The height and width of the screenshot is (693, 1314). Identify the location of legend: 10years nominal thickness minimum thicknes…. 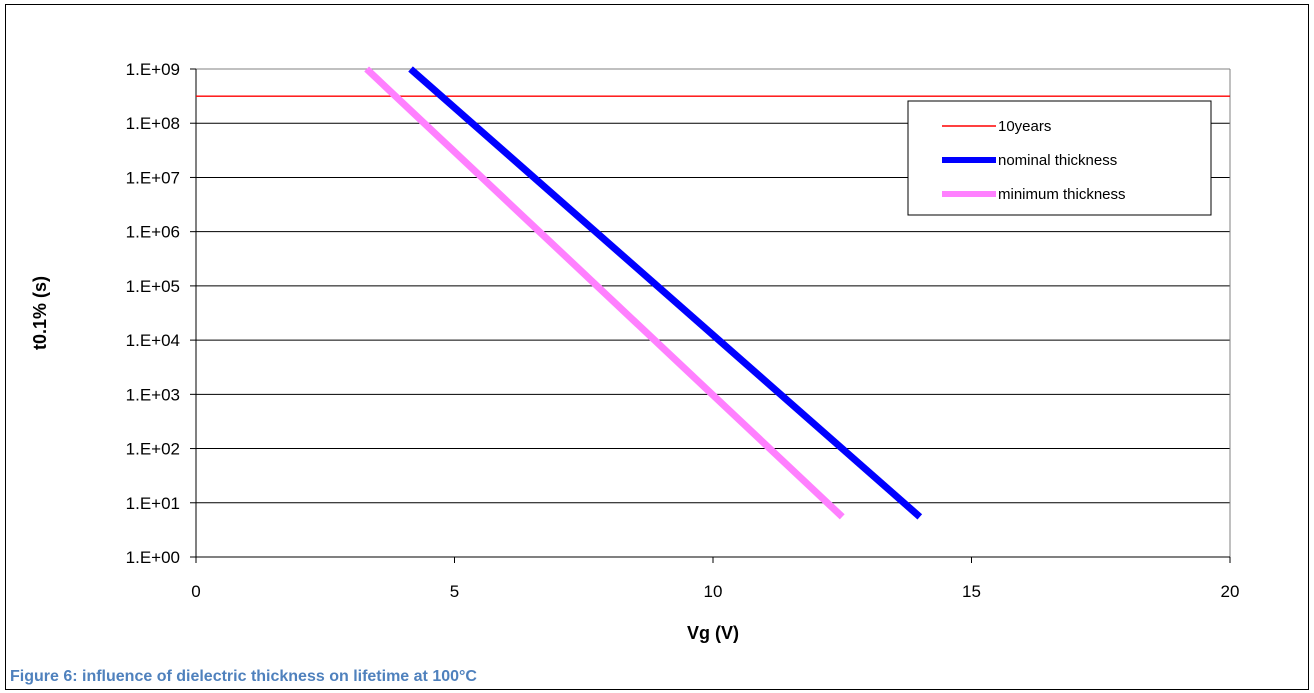
(1059, 158).